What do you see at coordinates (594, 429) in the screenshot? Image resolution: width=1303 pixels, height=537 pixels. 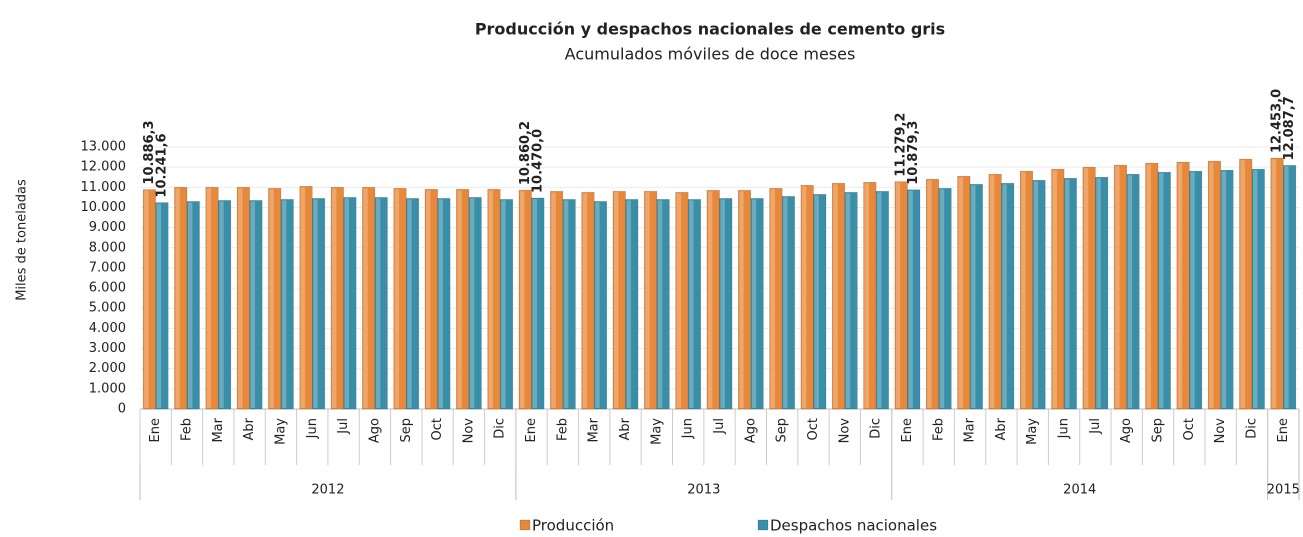 I see `x-tick-label: Mar` at bounding box center [594, 429].